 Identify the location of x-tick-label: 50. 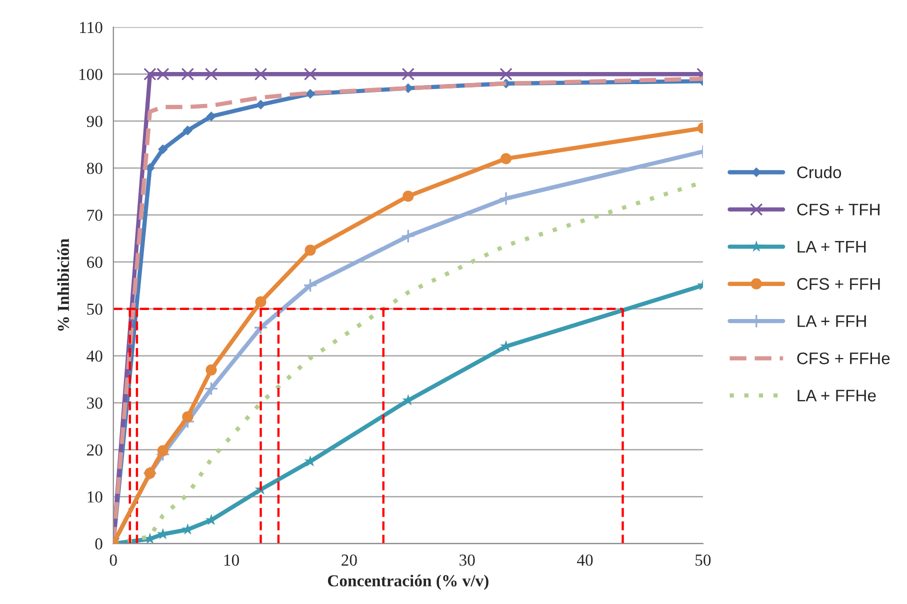
(703, 560).